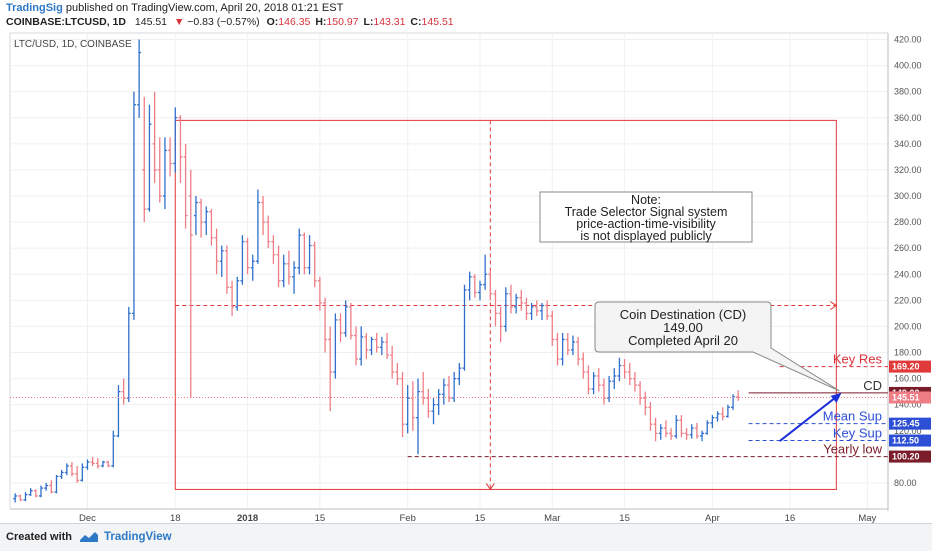 This screenshot has height=551, width=932. What do you see at coordinates (66, 22) in the screenshot?
I see `symbol-label: COINBASE:LTCUSD, 1D` at bounding box center [66, 22].